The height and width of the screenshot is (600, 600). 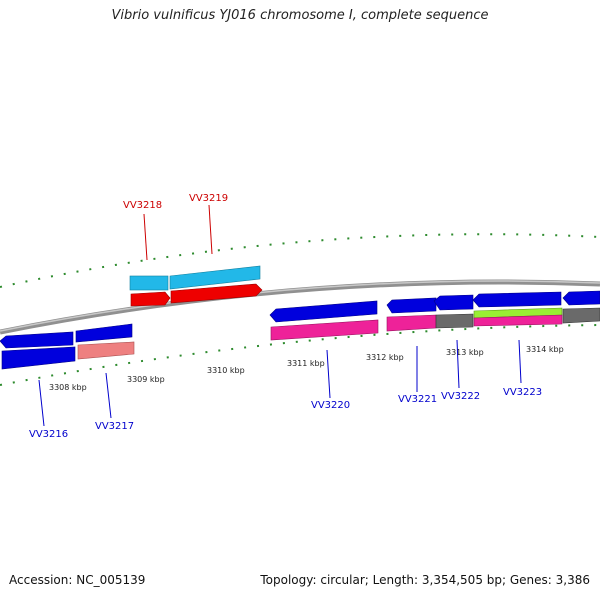 I want to click on cds-arrow-vv3219, so click(x=216, y=293).